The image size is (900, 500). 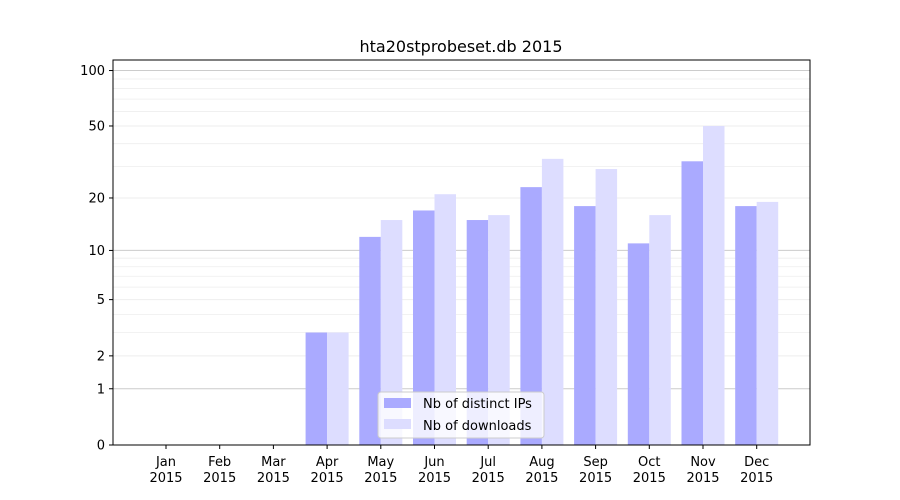 I want to click on x-tick-label: Jul, so click(x=487, y=462).